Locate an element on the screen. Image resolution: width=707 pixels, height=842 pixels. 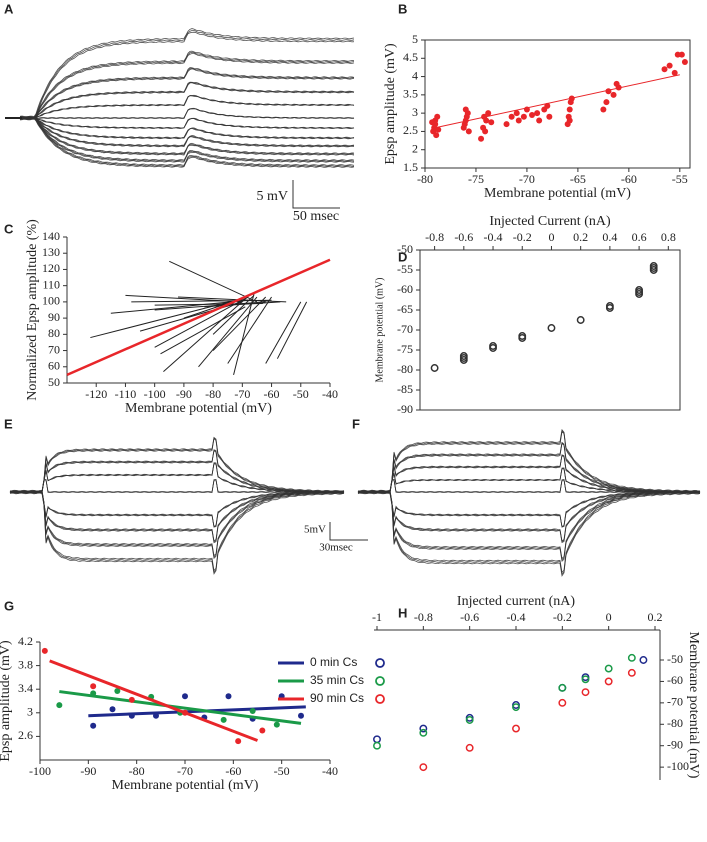
y-tick-label: 80 is located at coordinates (54, 333).